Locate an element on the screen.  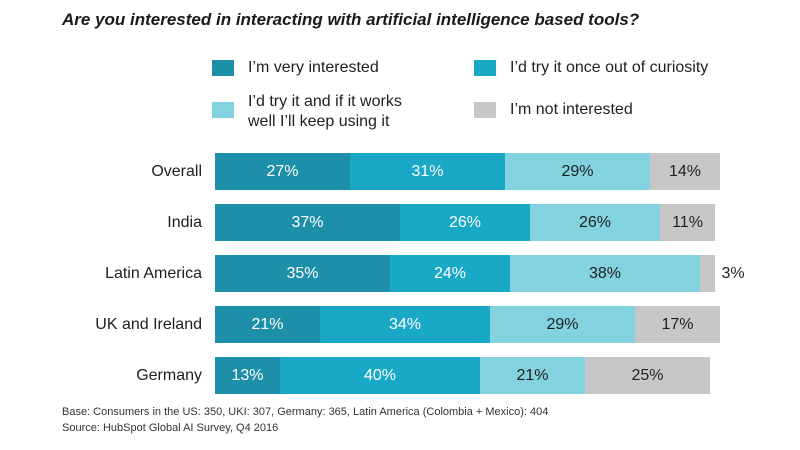
data-label-germany-s1: 40% is located at coordinates (380, 375).